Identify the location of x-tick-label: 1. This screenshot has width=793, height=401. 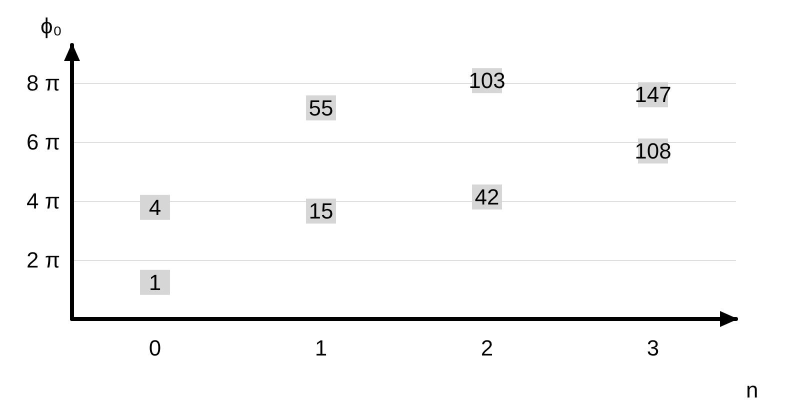
(321, 348).